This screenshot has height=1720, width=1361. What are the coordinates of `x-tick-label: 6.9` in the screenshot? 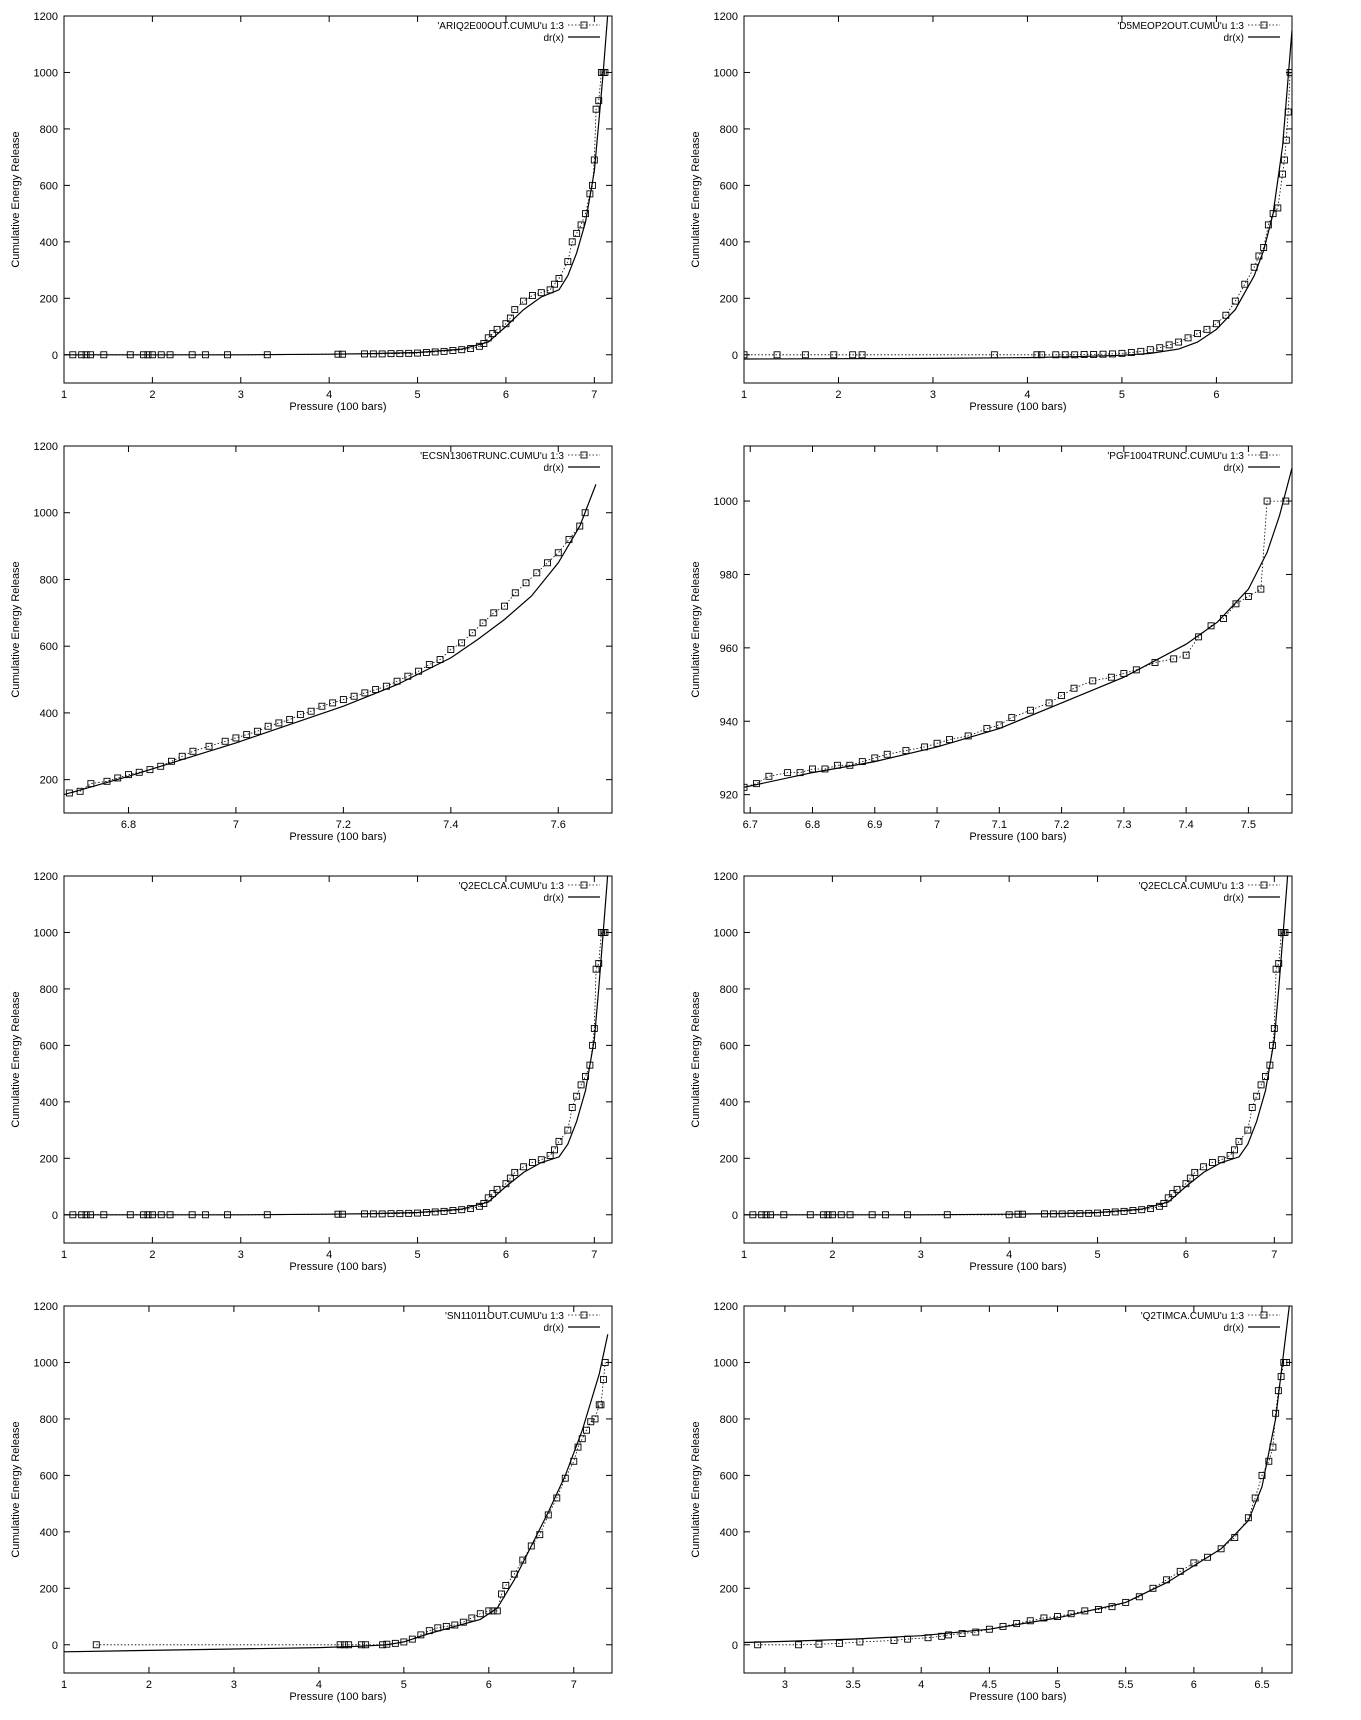 It's located at (874, 825).